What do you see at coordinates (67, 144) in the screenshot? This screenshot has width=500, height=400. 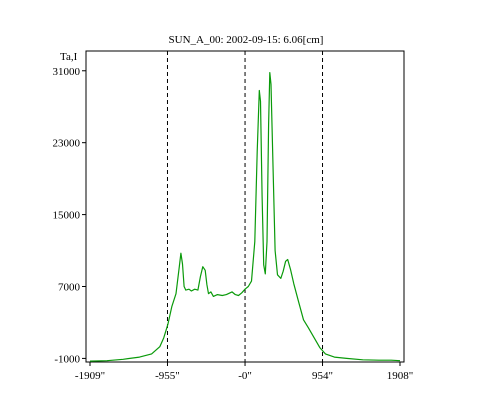 I see `y-tick-label-3: 23000` at bounding box center [67, 144].